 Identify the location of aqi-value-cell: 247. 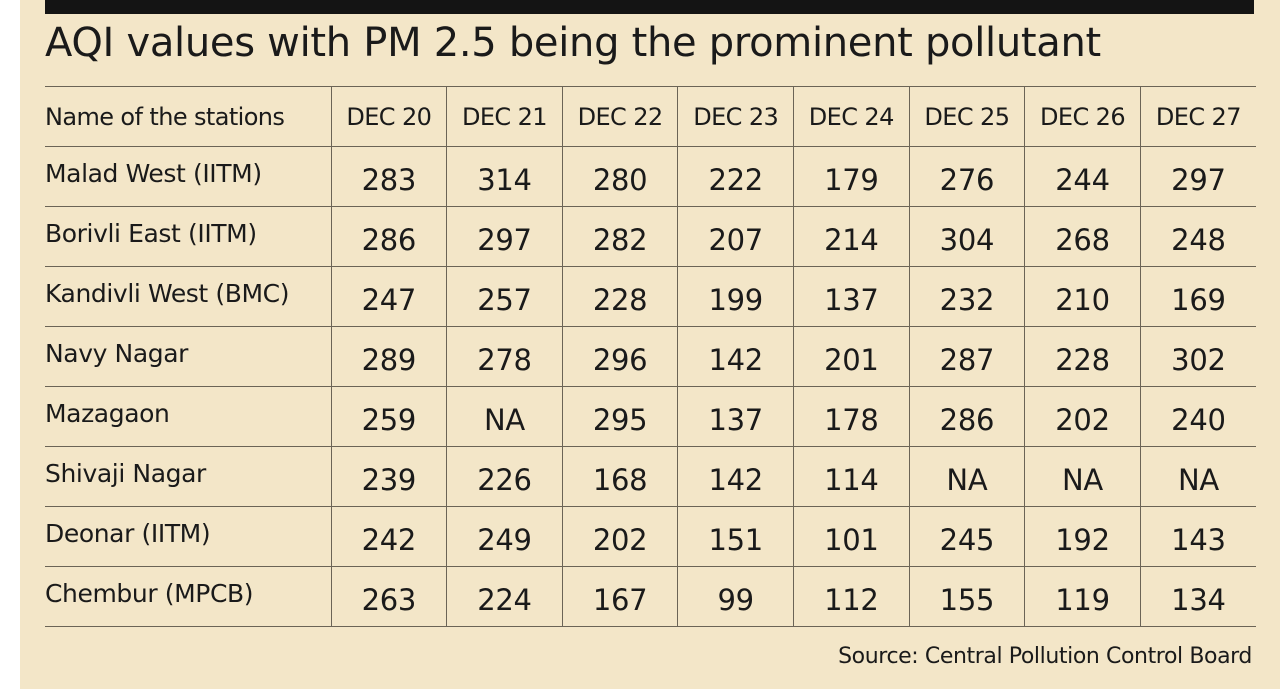
(389, 296).